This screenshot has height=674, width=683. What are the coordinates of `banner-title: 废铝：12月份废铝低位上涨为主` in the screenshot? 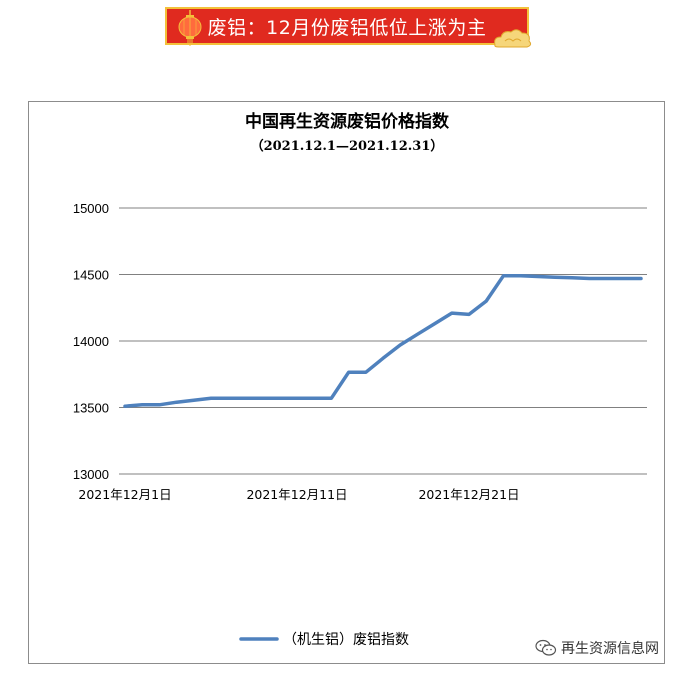 It's located at (347, 27).